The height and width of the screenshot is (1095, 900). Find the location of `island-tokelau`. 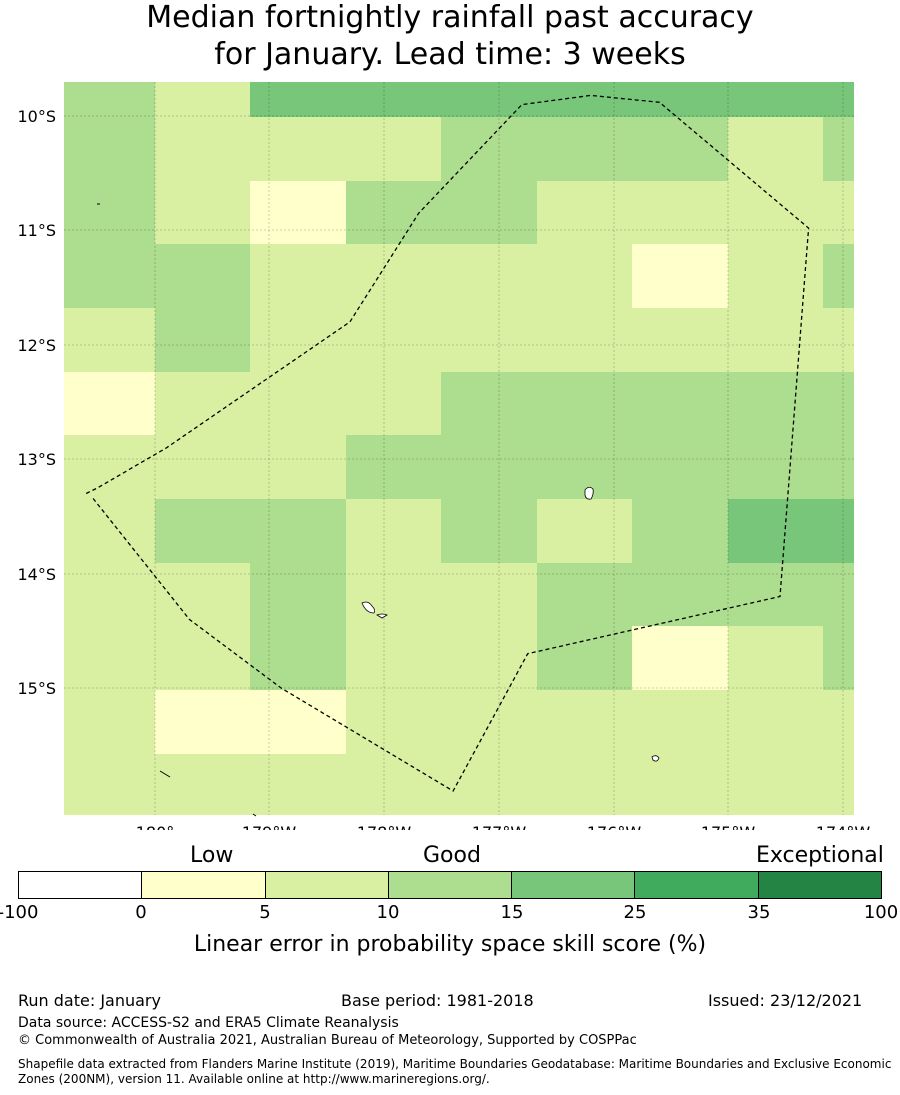

island-tokelau is located at coordinates (589, 493).